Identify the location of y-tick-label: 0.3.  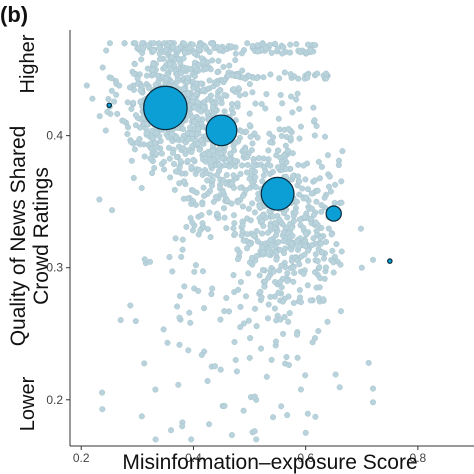
(54, 268).